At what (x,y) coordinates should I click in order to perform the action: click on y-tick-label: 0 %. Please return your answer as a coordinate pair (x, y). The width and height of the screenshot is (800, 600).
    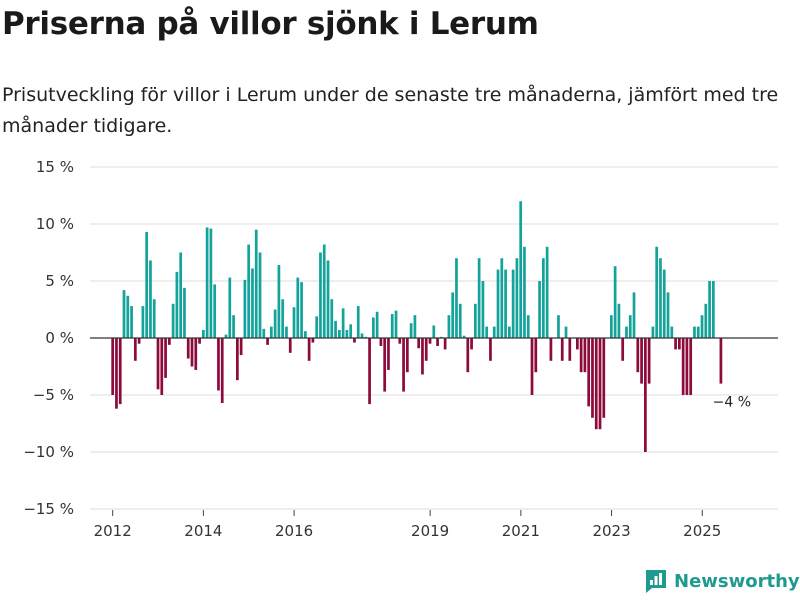
    Looking at the image, I should click on (59, 338).